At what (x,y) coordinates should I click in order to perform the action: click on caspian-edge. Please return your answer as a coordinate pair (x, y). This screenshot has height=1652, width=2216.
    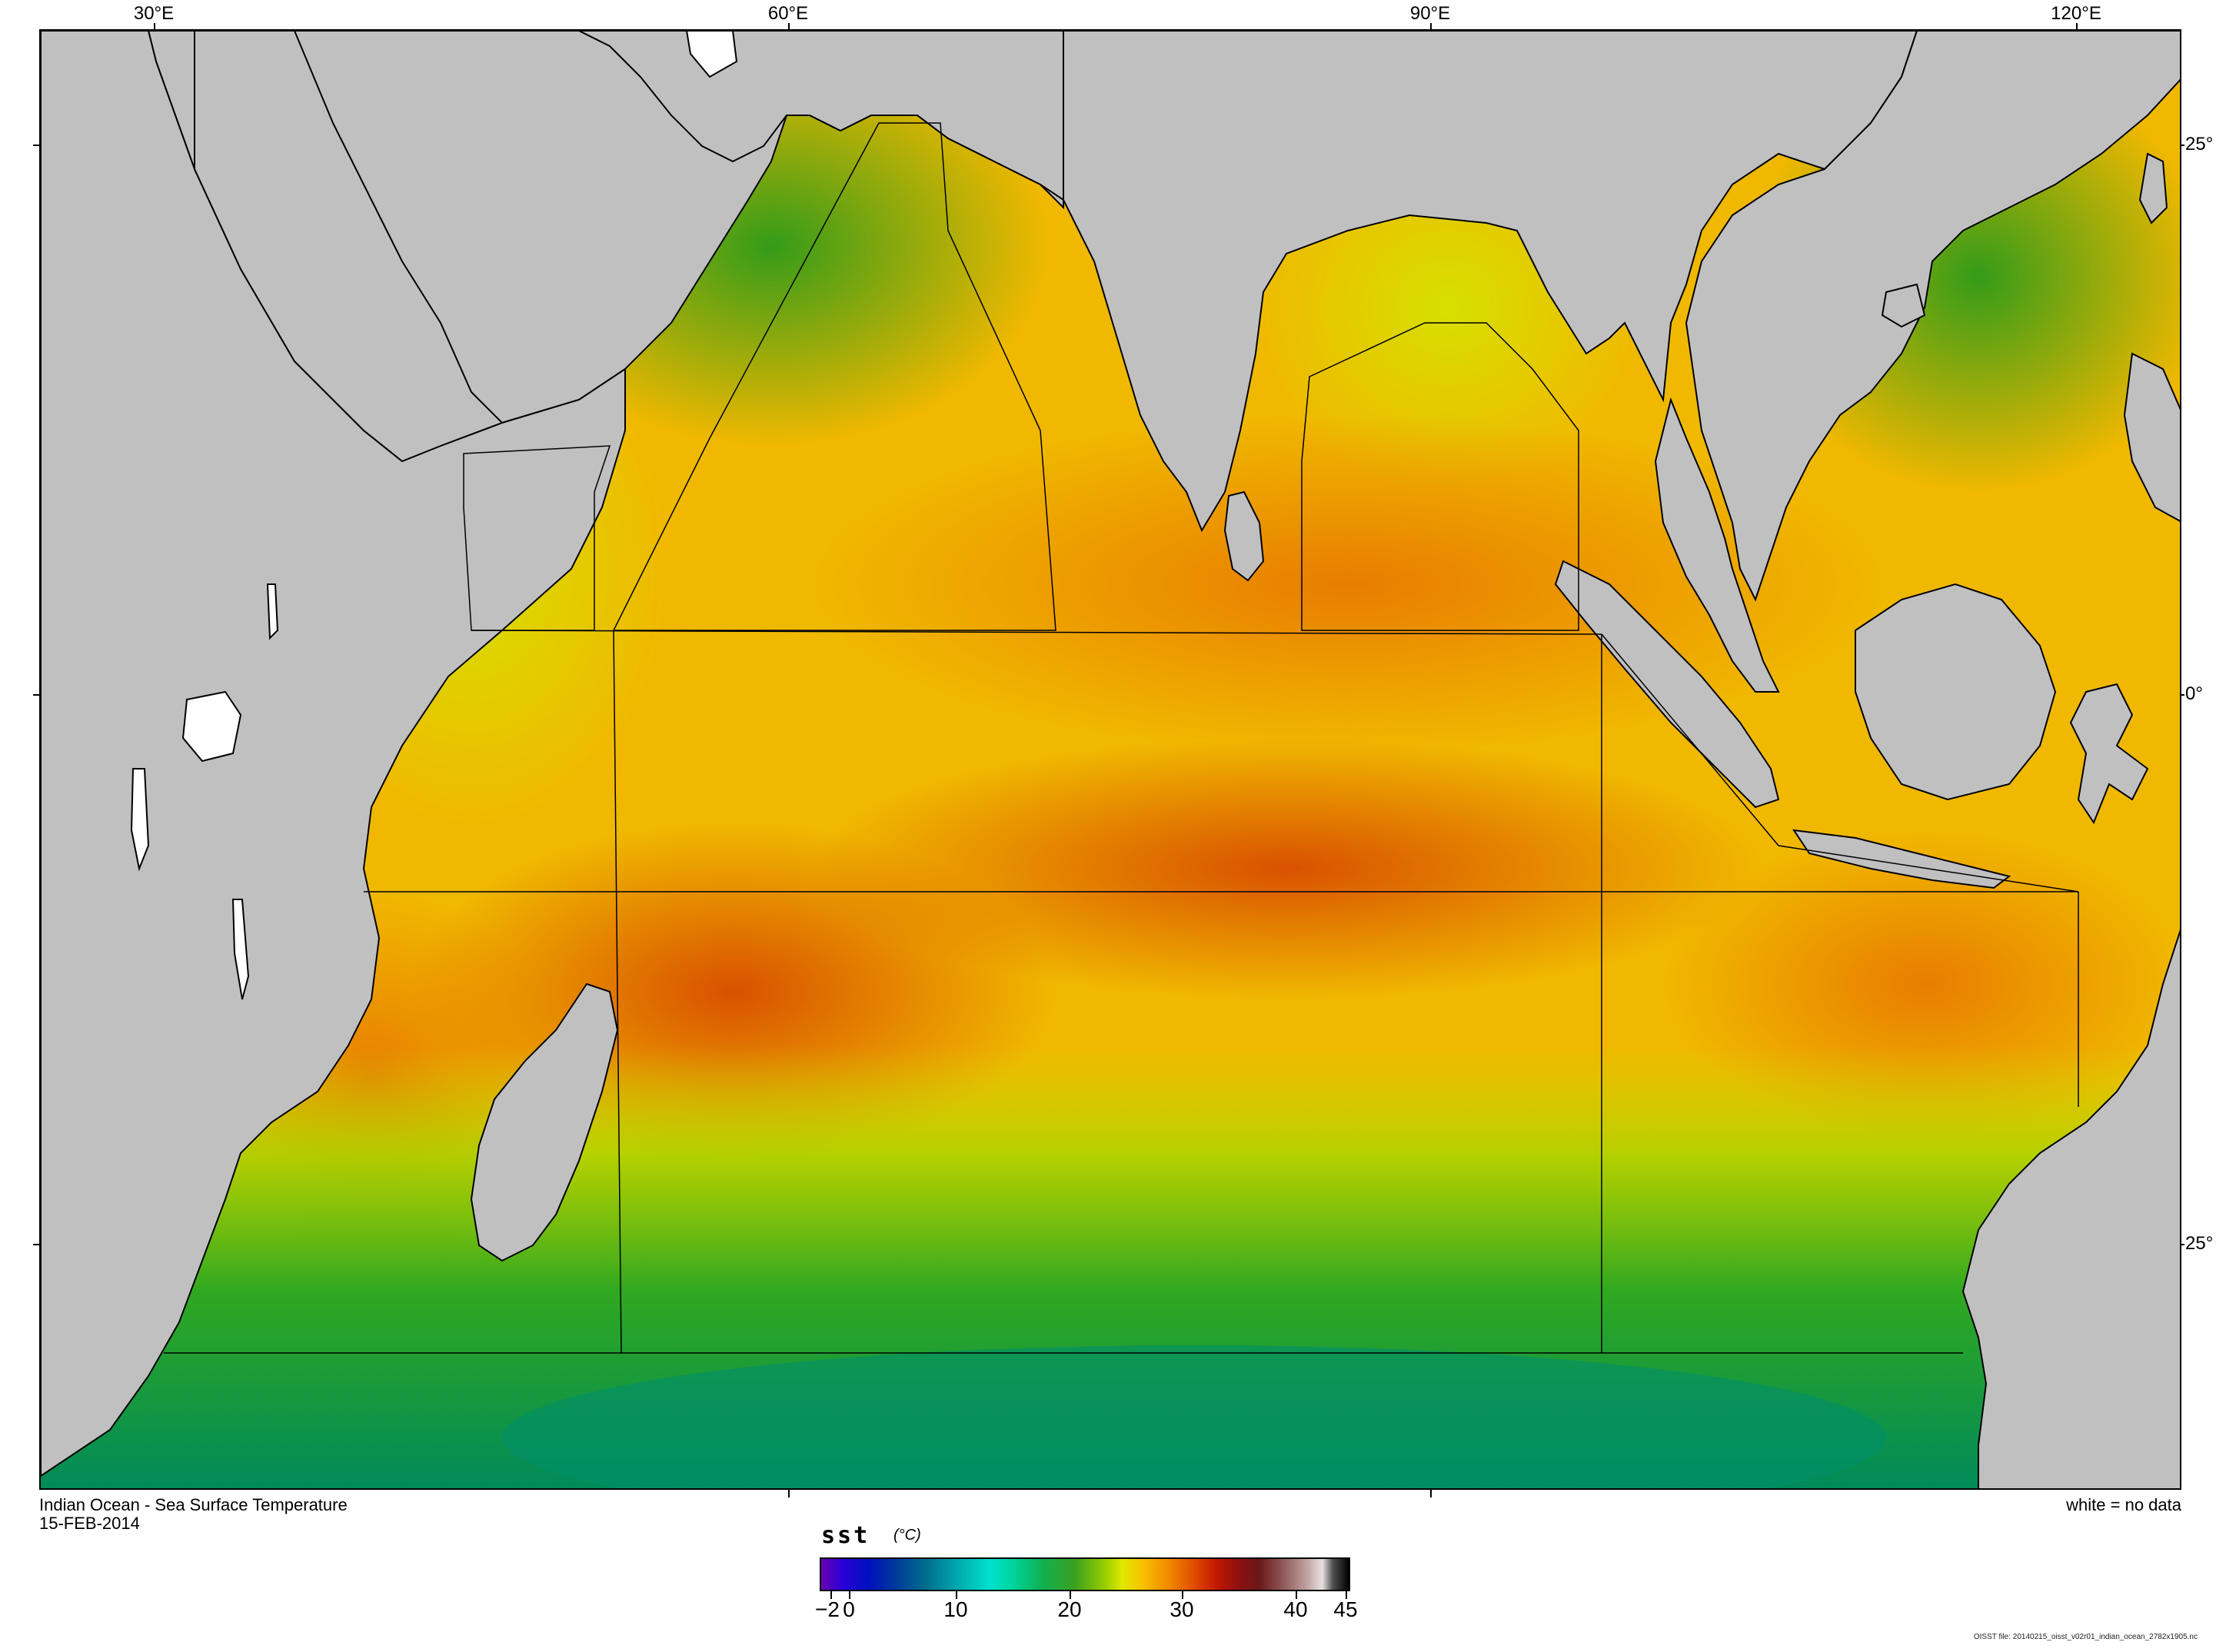
    Looking at the image, I should click on (711, 54).